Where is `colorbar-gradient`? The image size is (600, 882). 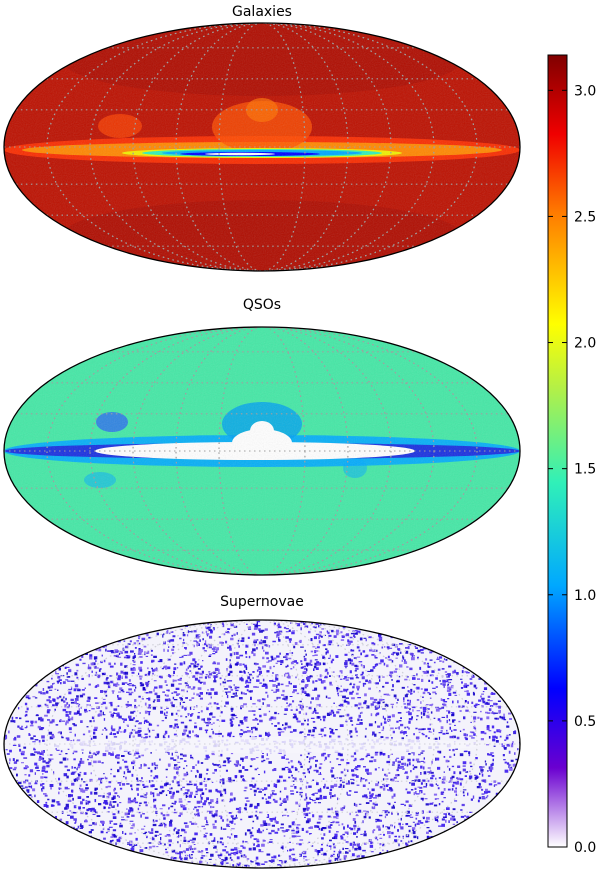
colorbar-gradient is located at coordinates (557, 451).